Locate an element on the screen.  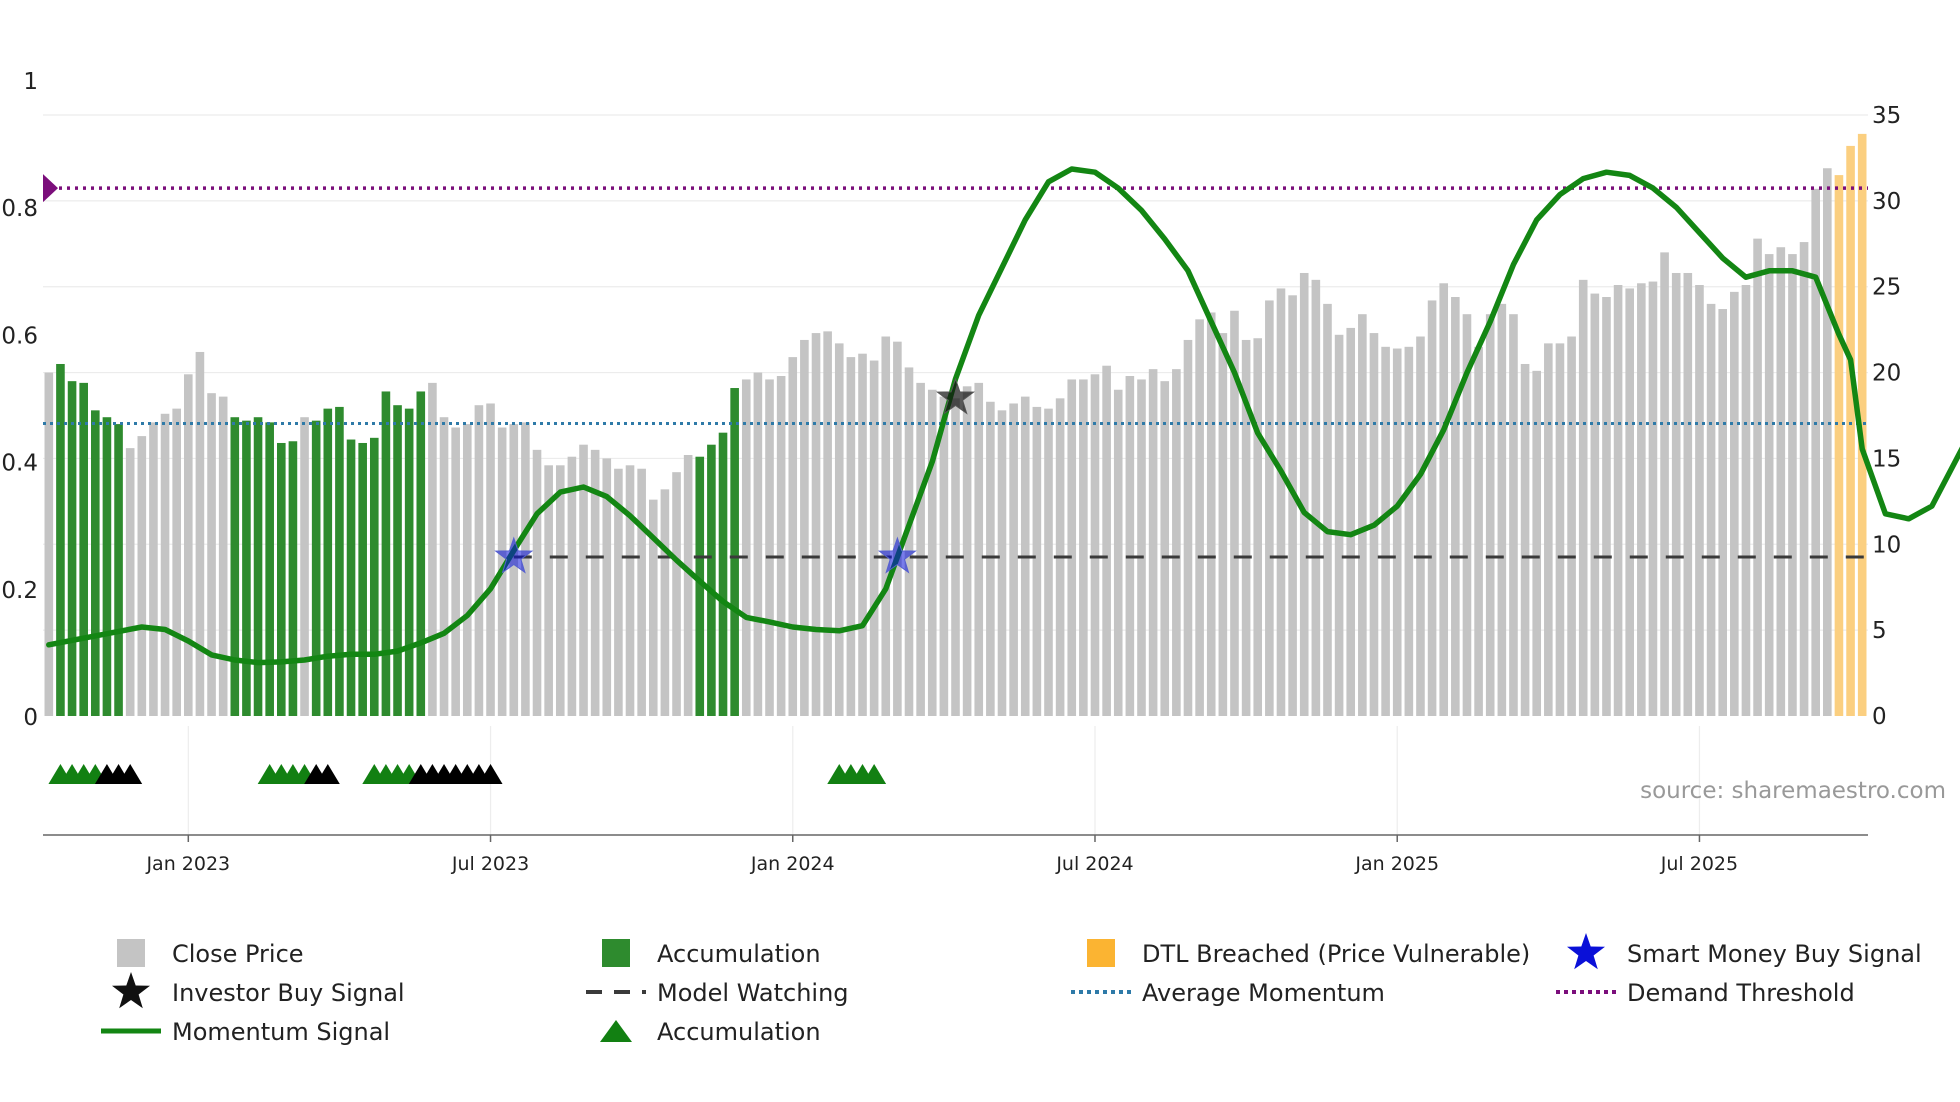
legend-accumulation-triangle-icon is located at coordinates (616, 1031).